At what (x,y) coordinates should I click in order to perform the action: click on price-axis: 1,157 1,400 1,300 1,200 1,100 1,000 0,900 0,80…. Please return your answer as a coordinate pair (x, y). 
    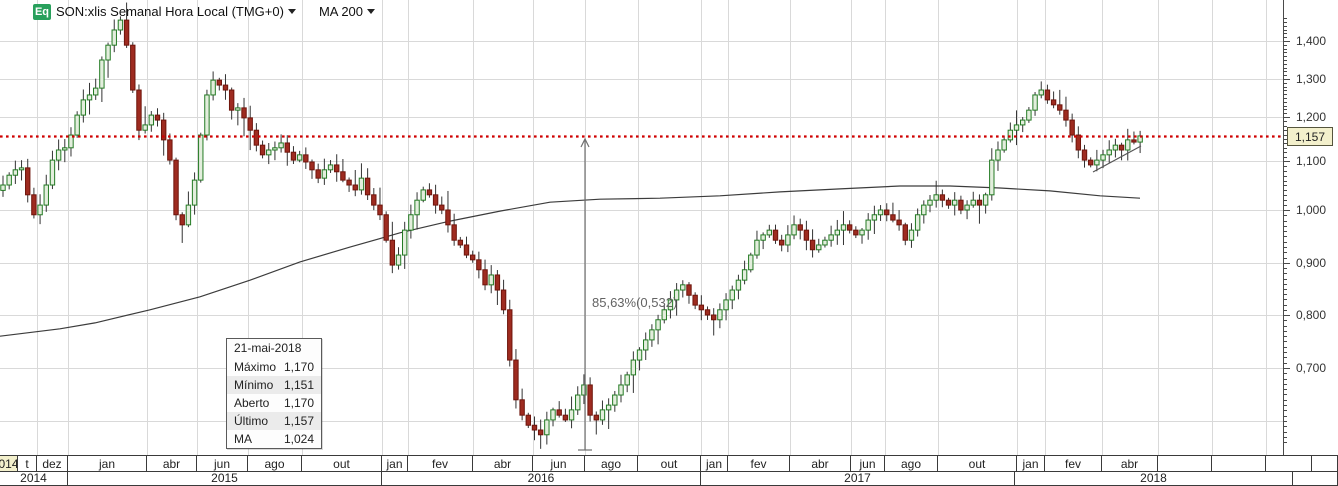
    Looking at the image, I should click on (1310, 227).